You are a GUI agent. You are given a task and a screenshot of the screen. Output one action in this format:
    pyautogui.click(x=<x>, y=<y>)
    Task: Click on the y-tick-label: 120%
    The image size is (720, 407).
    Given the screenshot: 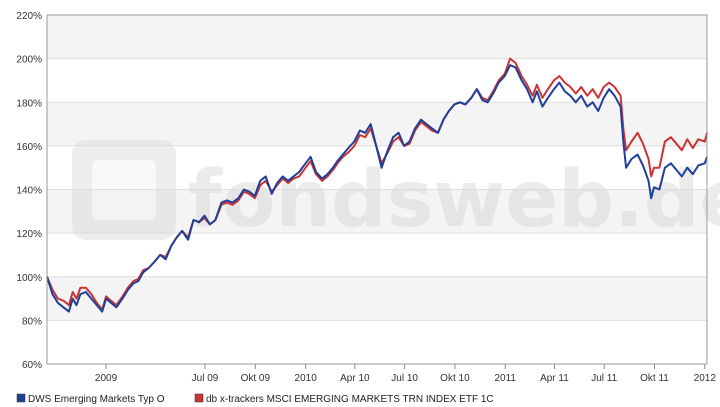 What is the action you would take?
    pyautogui.click(x=29, y=234)
    